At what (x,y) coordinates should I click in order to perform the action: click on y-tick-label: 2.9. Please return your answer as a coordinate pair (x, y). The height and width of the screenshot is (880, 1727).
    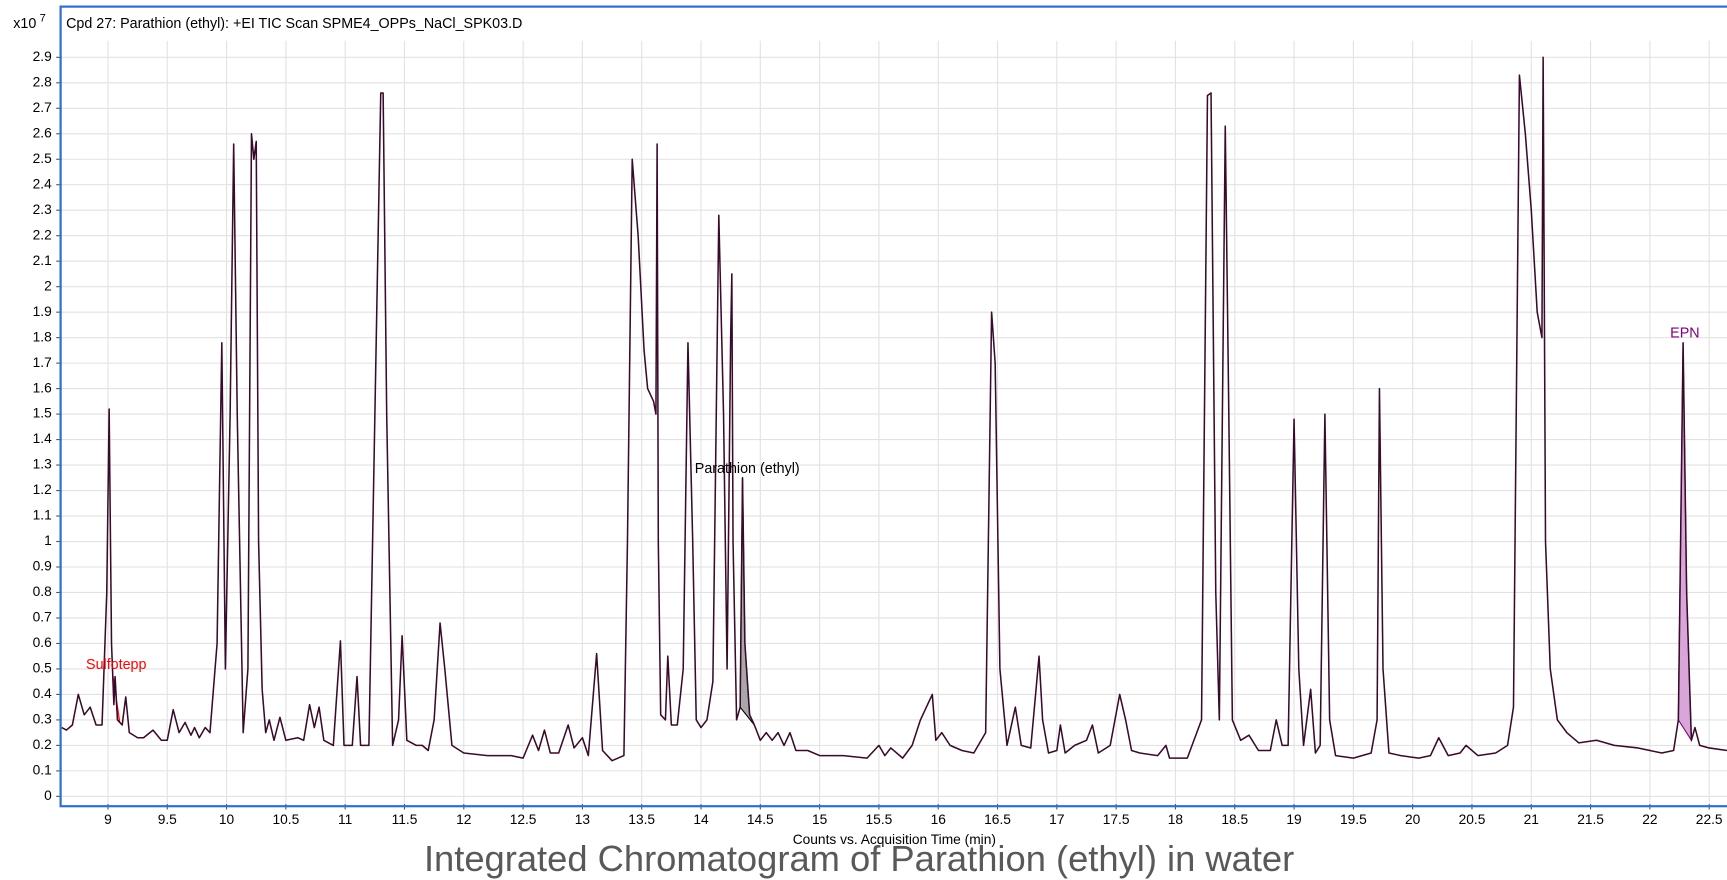
    Looking at the image, I should click on (42, 56).